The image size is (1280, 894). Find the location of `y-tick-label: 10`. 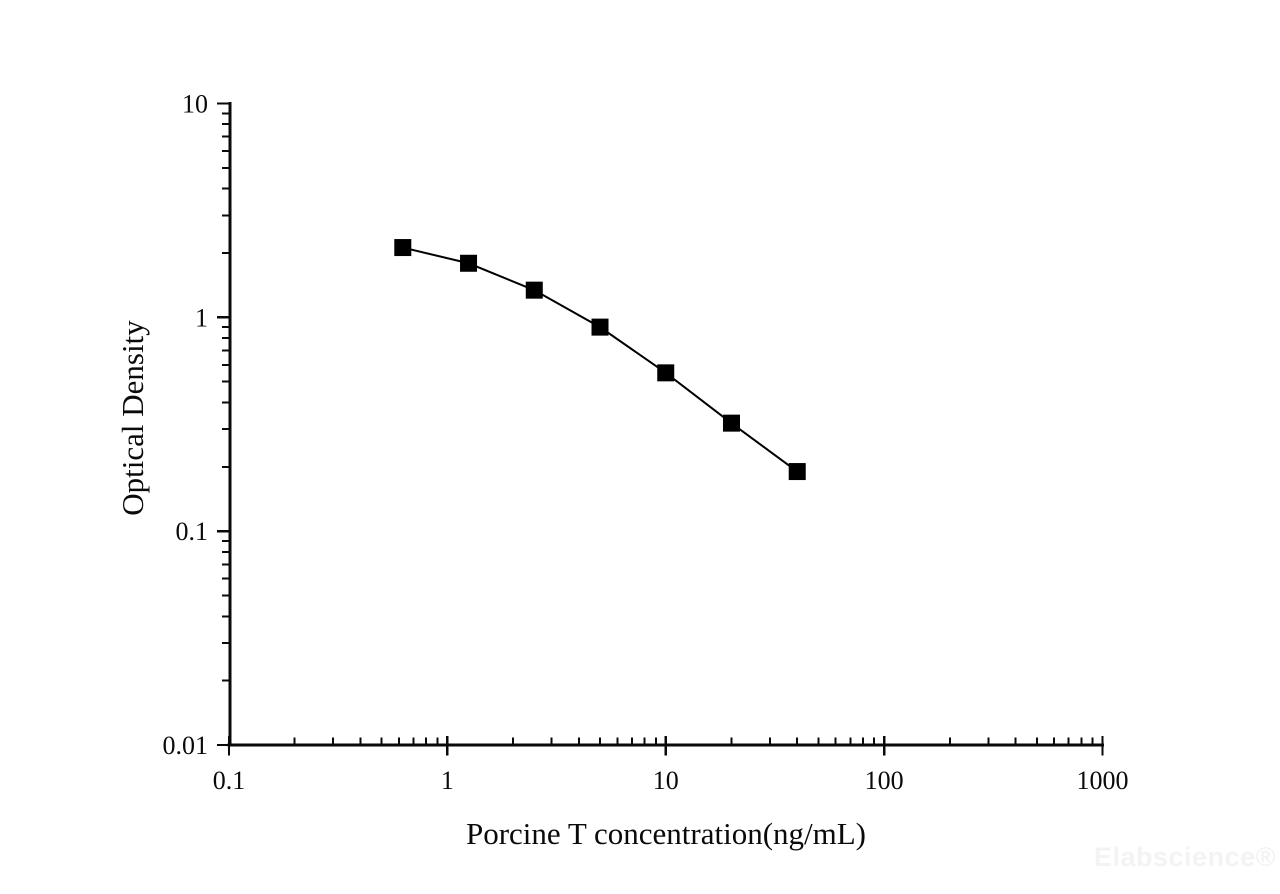

y-tick-label: 10 is located at coordinates (195, 104).